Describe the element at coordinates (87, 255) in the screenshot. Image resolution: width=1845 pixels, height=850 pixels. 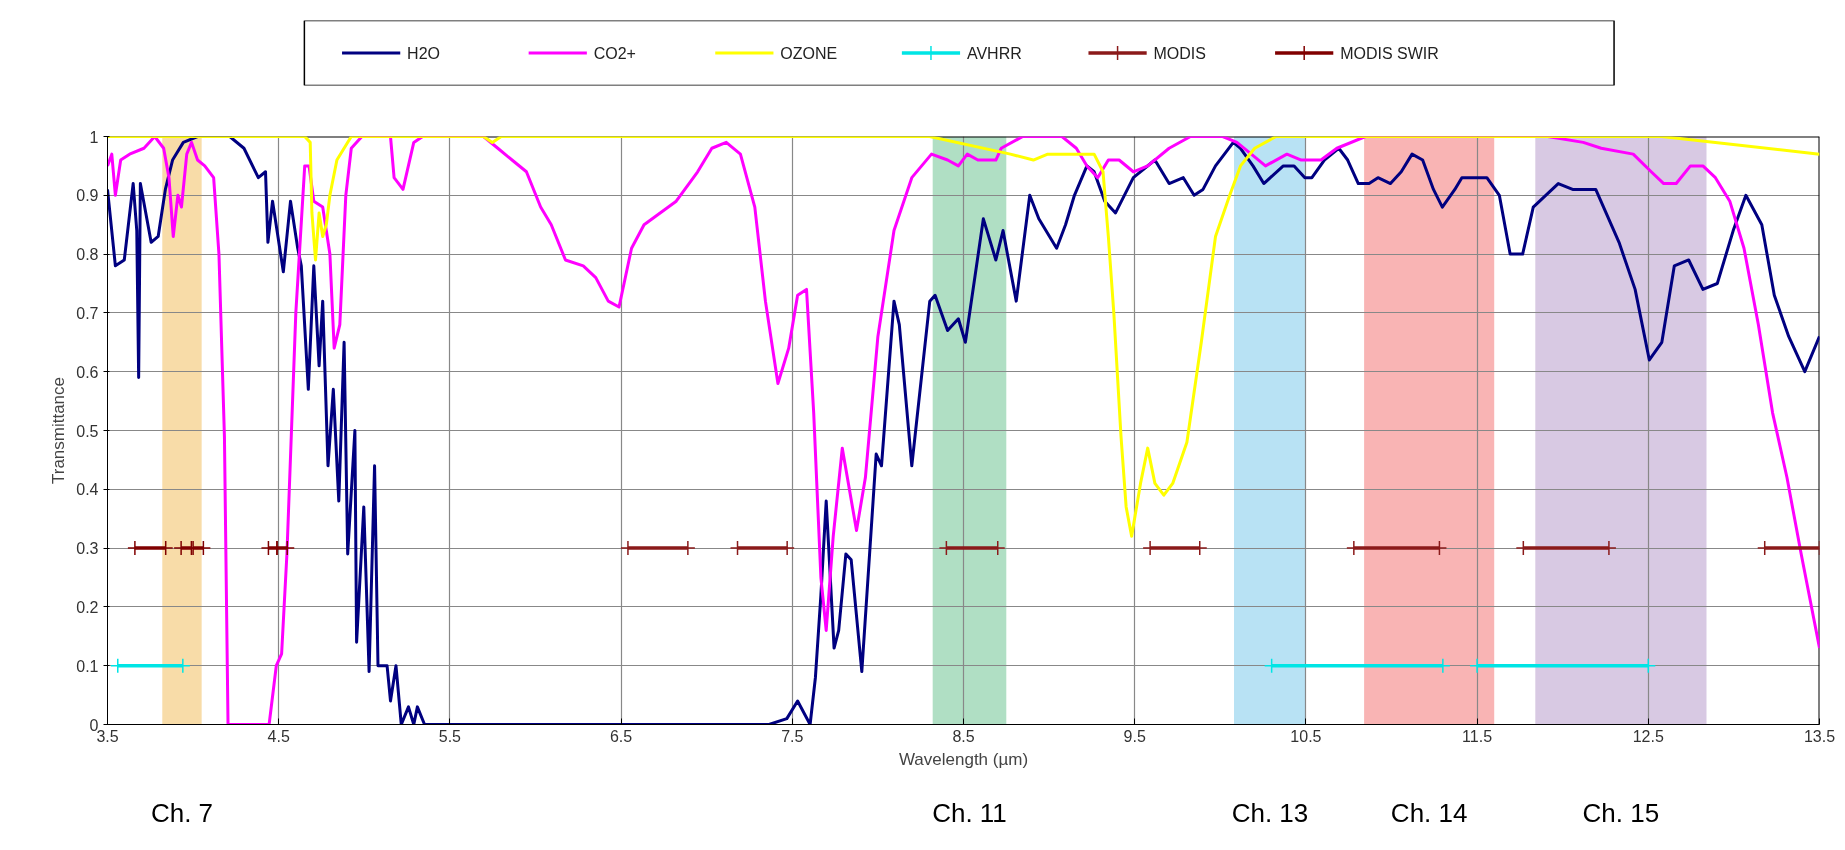
I see `y-tick-label: 0.8` at that location.